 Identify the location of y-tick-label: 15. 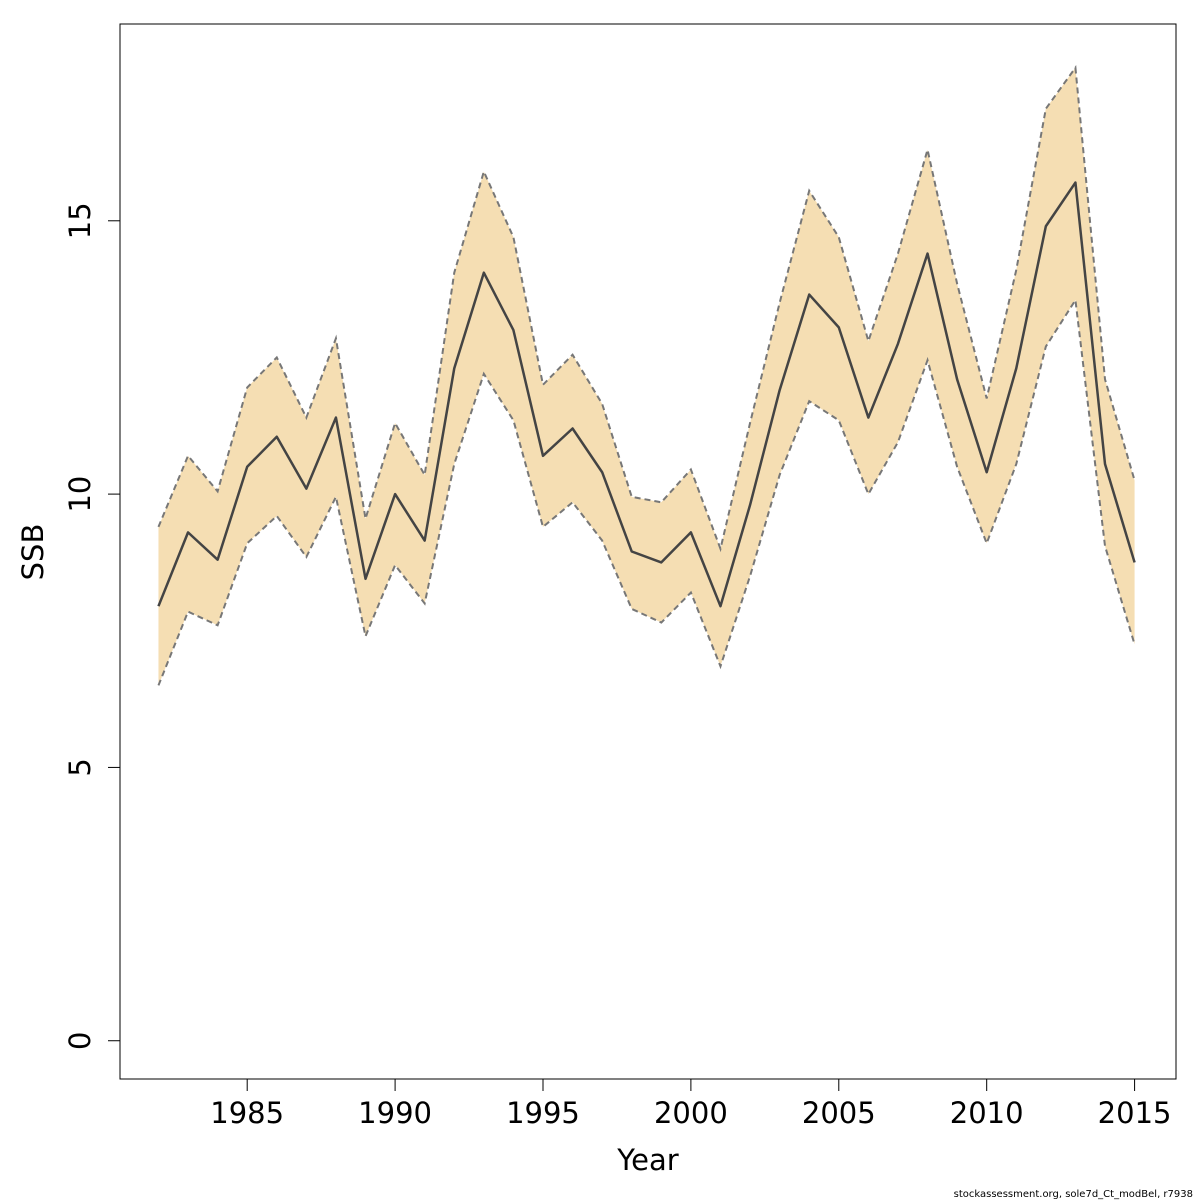
(80, 220).